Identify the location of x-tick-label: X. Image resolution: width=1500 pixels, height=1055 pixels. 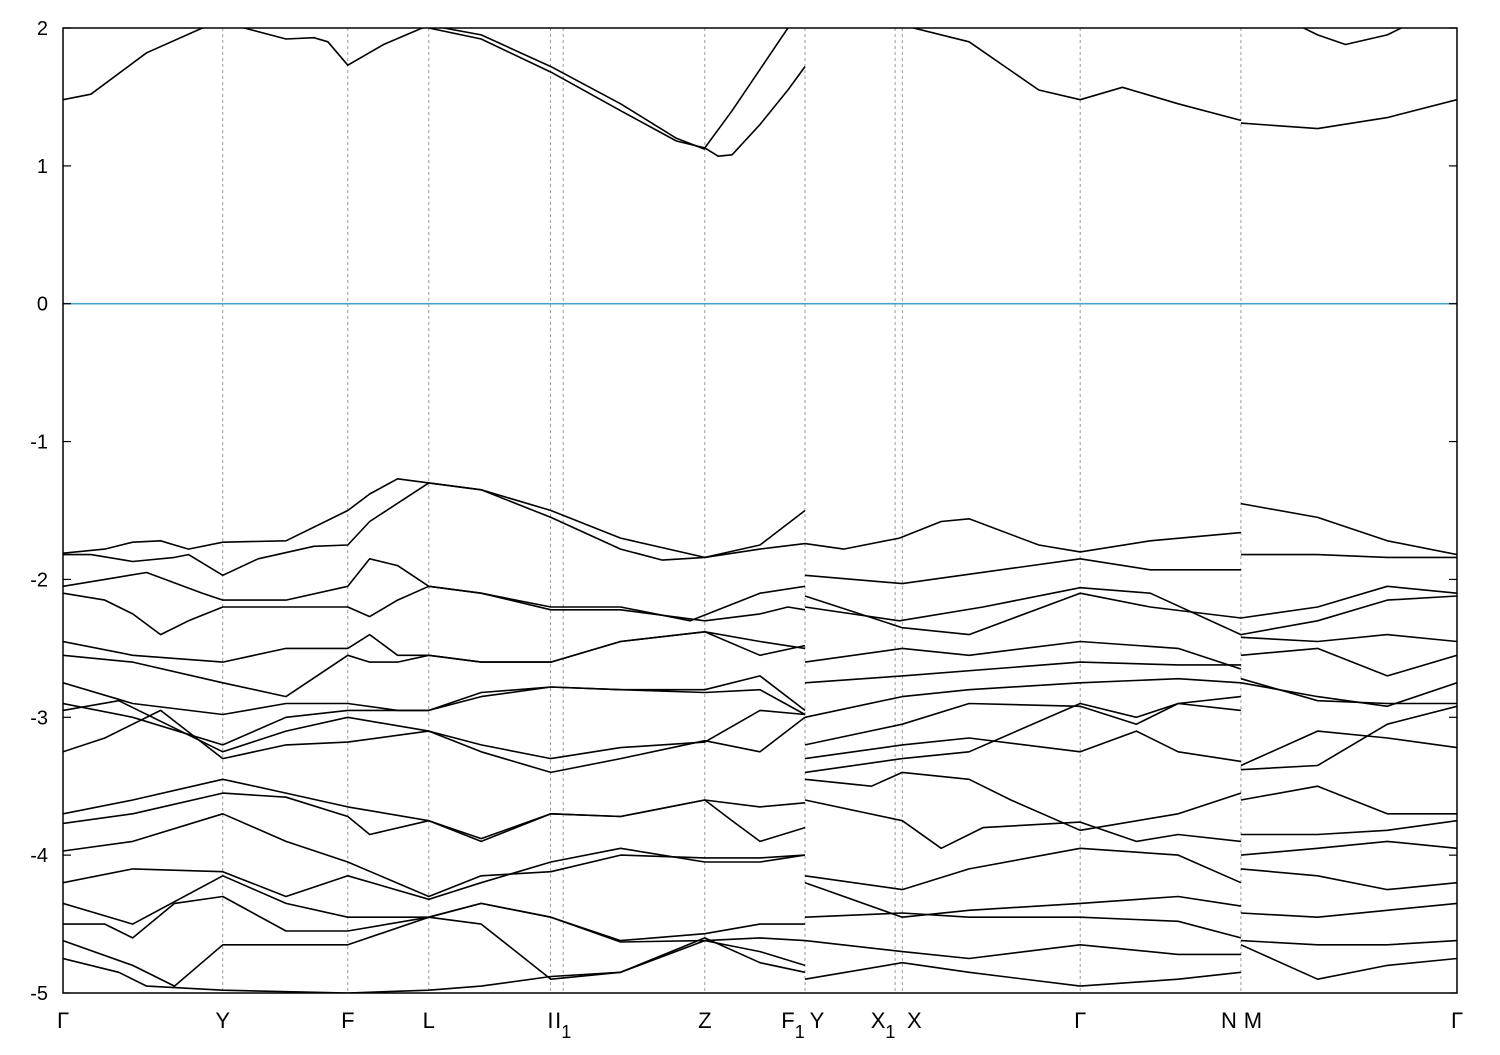
(914, 1020).